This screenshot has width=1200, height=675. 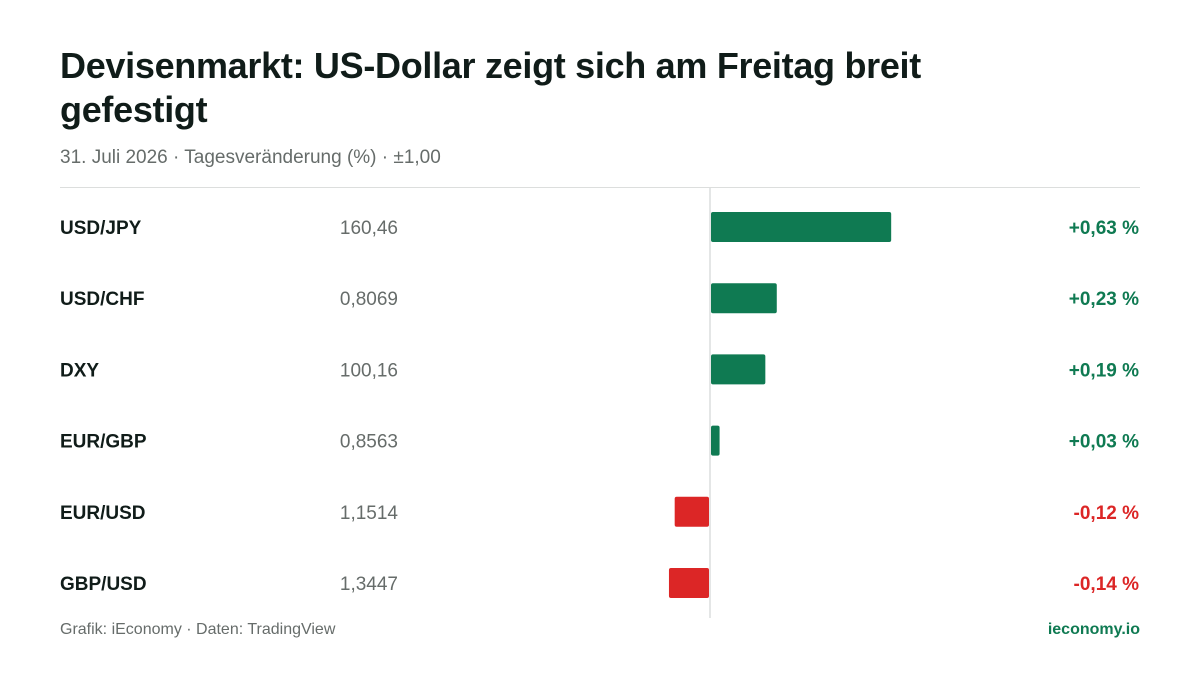 What do you see at coordinates (369, 299) in the screenshot?
I see `price-value: 0,8069` at bounding box center [369, 299].